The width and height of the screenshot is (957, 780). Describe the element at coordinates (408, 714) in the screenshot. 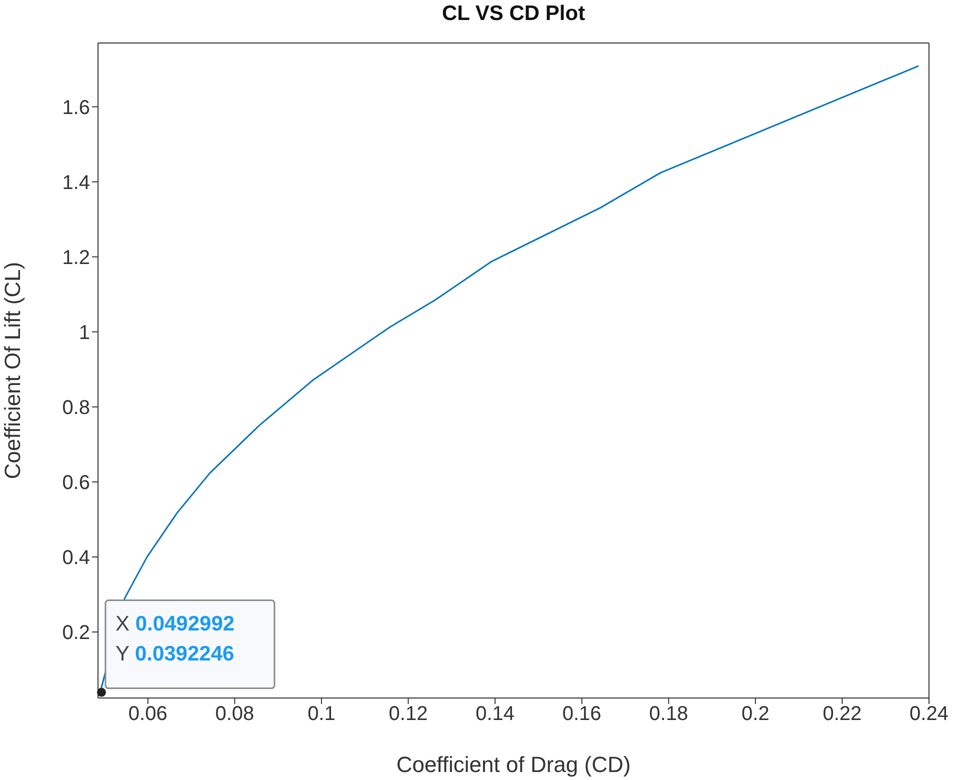

I see `x-tick-label: 0.12` at that location.